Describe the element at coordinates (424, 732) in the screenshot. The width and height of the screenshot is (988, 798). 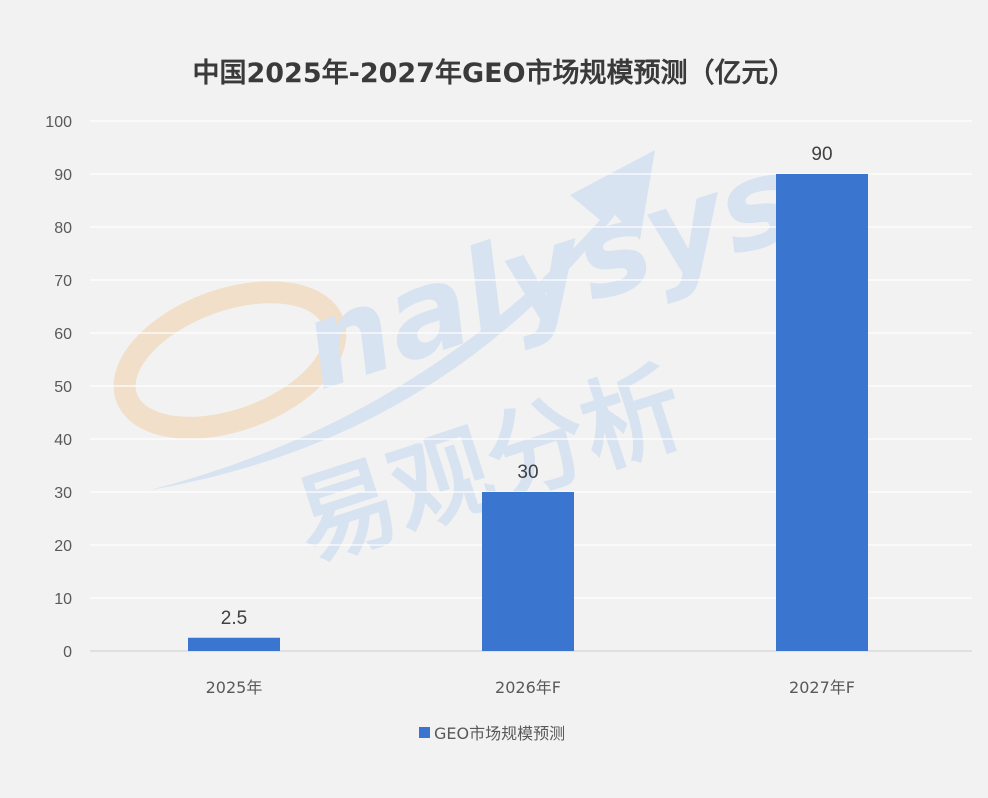
I see `legend-swatch` at that location.